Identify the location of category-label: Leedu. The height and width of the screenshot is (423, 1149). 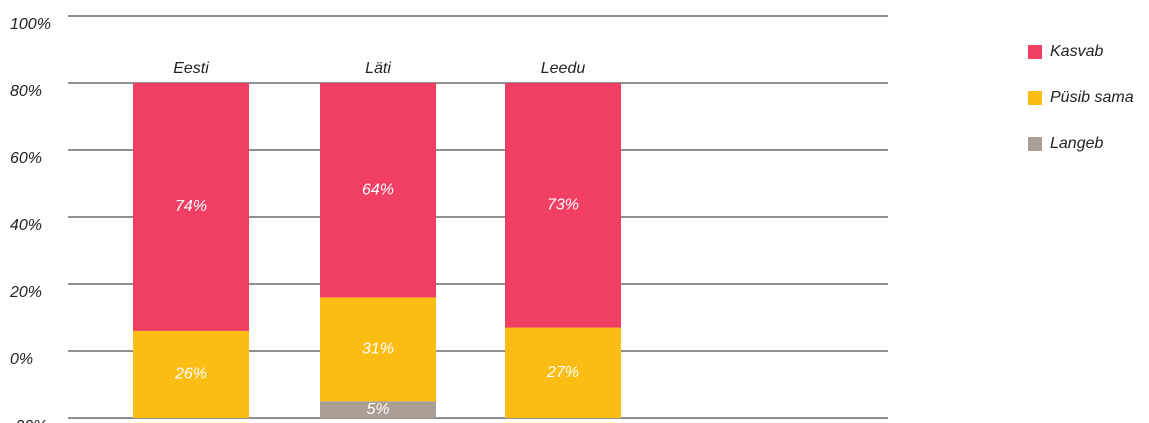
(563, 68).